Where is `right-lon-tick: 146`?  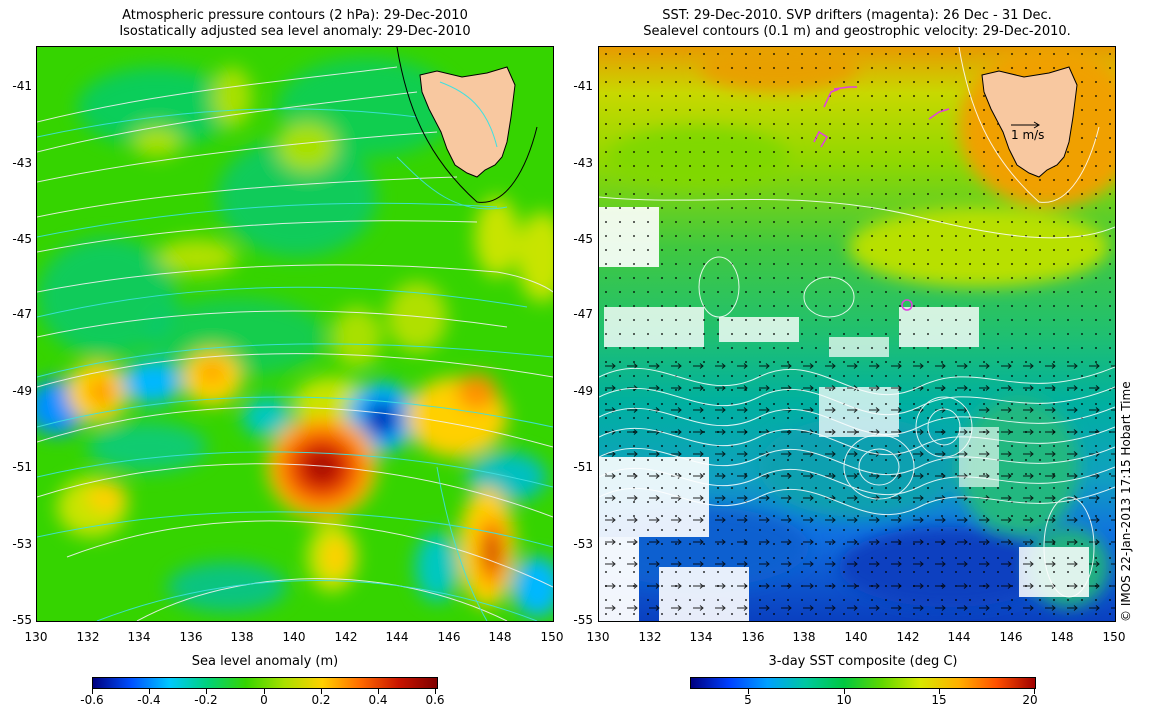 right-lon-tick: 146 is located at coordinates (1011, 637).